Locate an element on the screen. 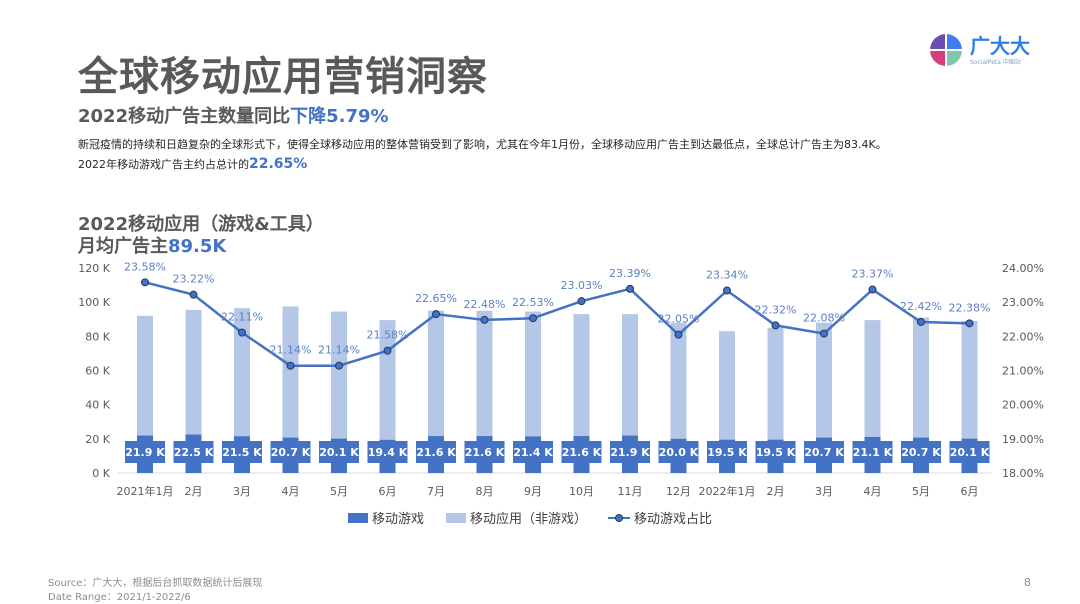 This screenshot has height=604, width=1080. x-tick-label: 9月 is located at coordinates (533, 491).